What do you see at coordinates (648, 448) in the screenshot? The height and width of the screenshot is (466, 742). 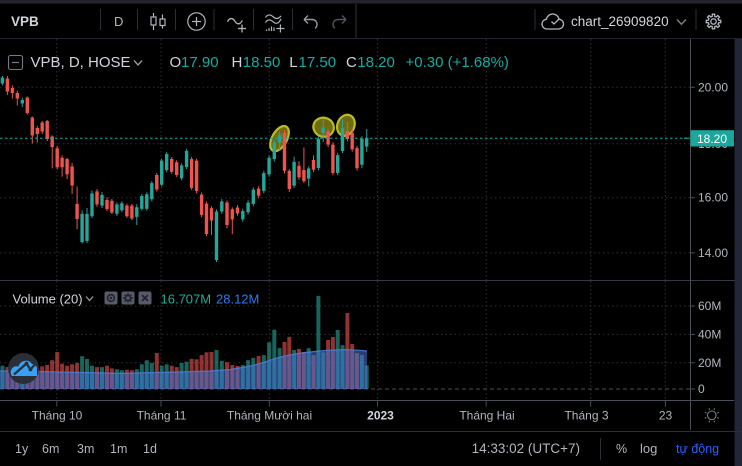 I see `svg-text: log` at bounding box center [648, 448].